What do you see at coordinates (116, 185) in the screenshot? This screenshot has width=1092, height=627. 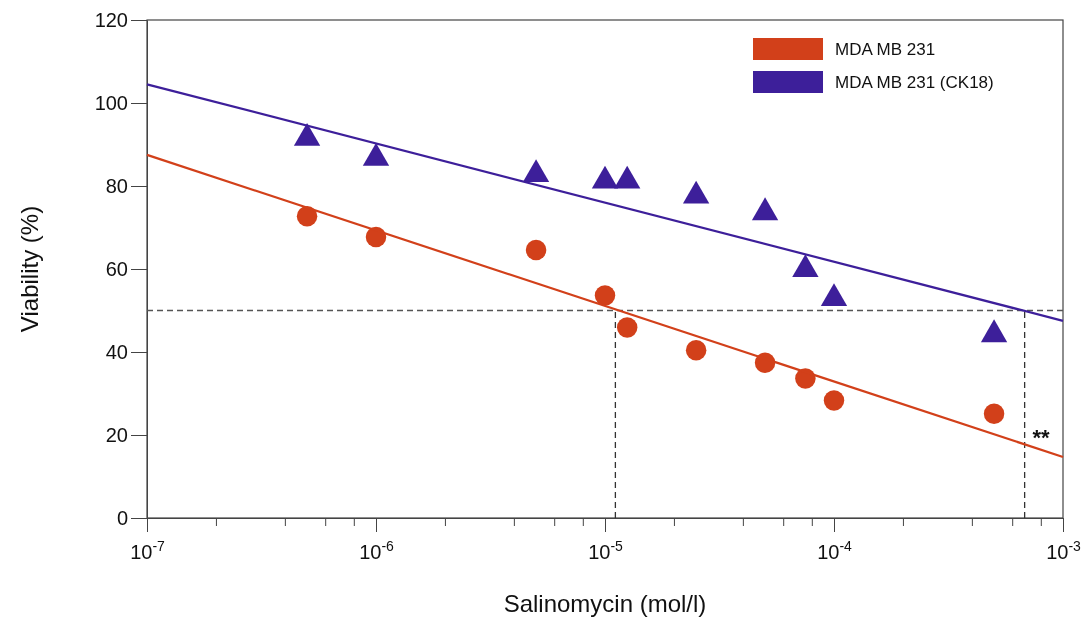 I see `y-tick-label: 80` at bounding box center [116, 185].